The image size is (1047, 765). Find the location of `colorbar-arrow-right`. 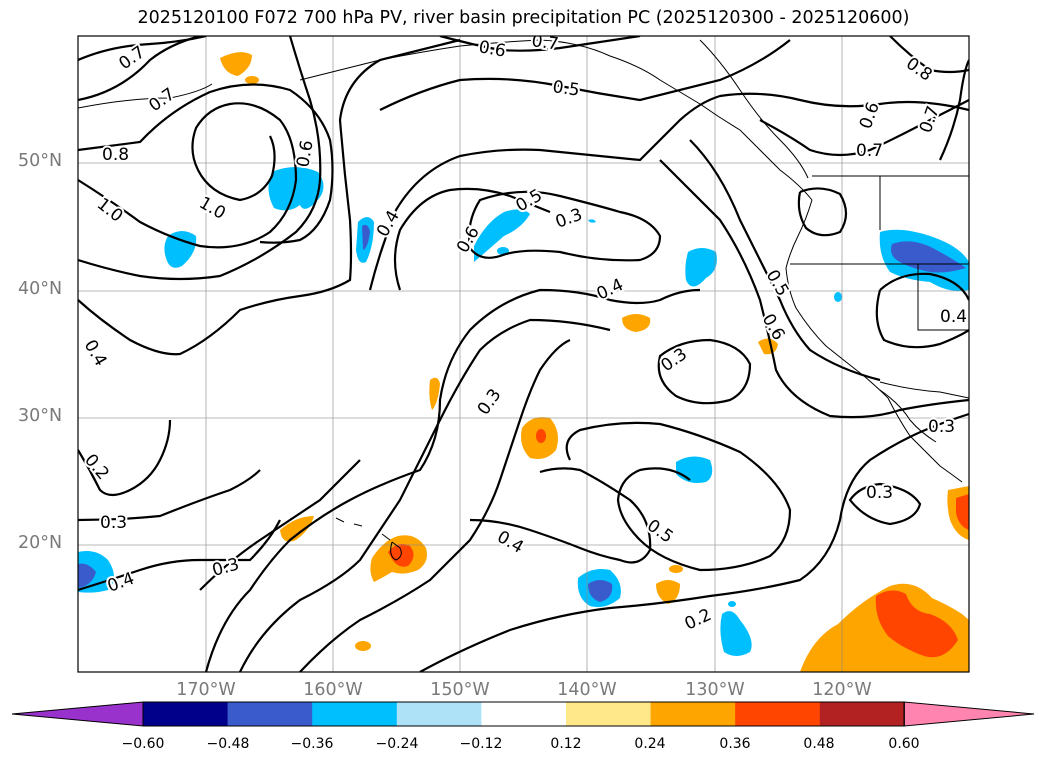

colorbar-arrow-right is located at coordinates (969, 714).